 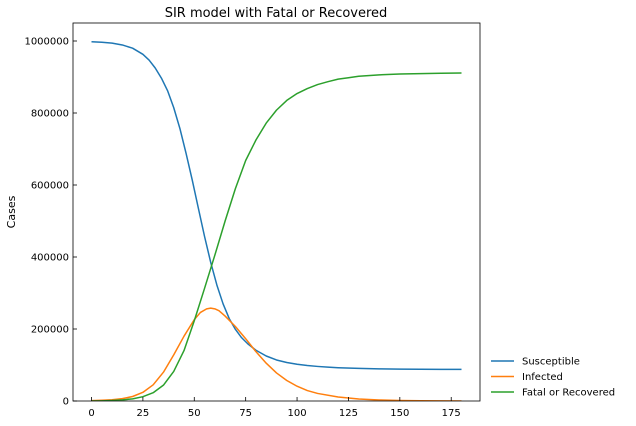 What do you see at coordinates (50, 258) in the screenshot?
I see `y-tick-label: 400000` at bounding box center [50, 258].